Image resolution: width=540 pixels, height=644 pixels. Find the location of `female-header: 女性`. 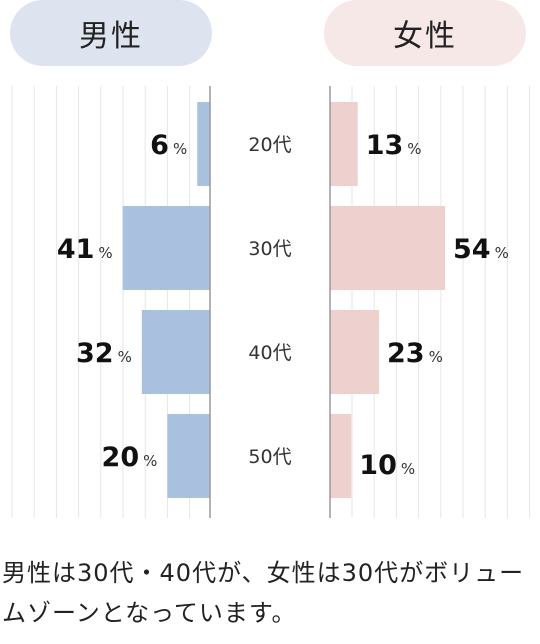

female-header: 女性 is located at coordinates (425, 33).